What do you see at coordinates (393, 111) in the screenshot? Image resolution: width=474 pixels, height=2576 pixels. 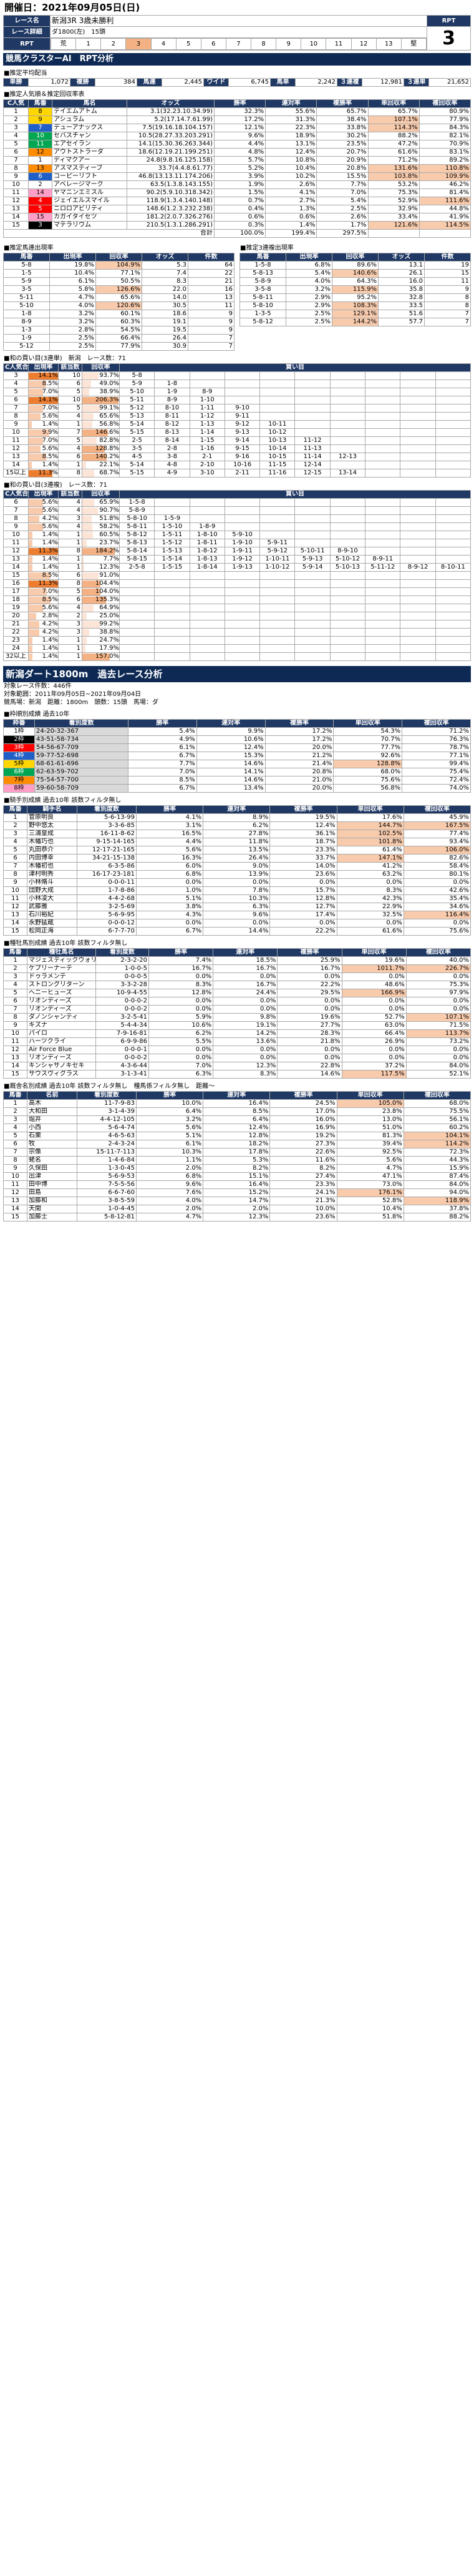 I see `rate-cell: 65.7%` at bounding box center [393, 111].